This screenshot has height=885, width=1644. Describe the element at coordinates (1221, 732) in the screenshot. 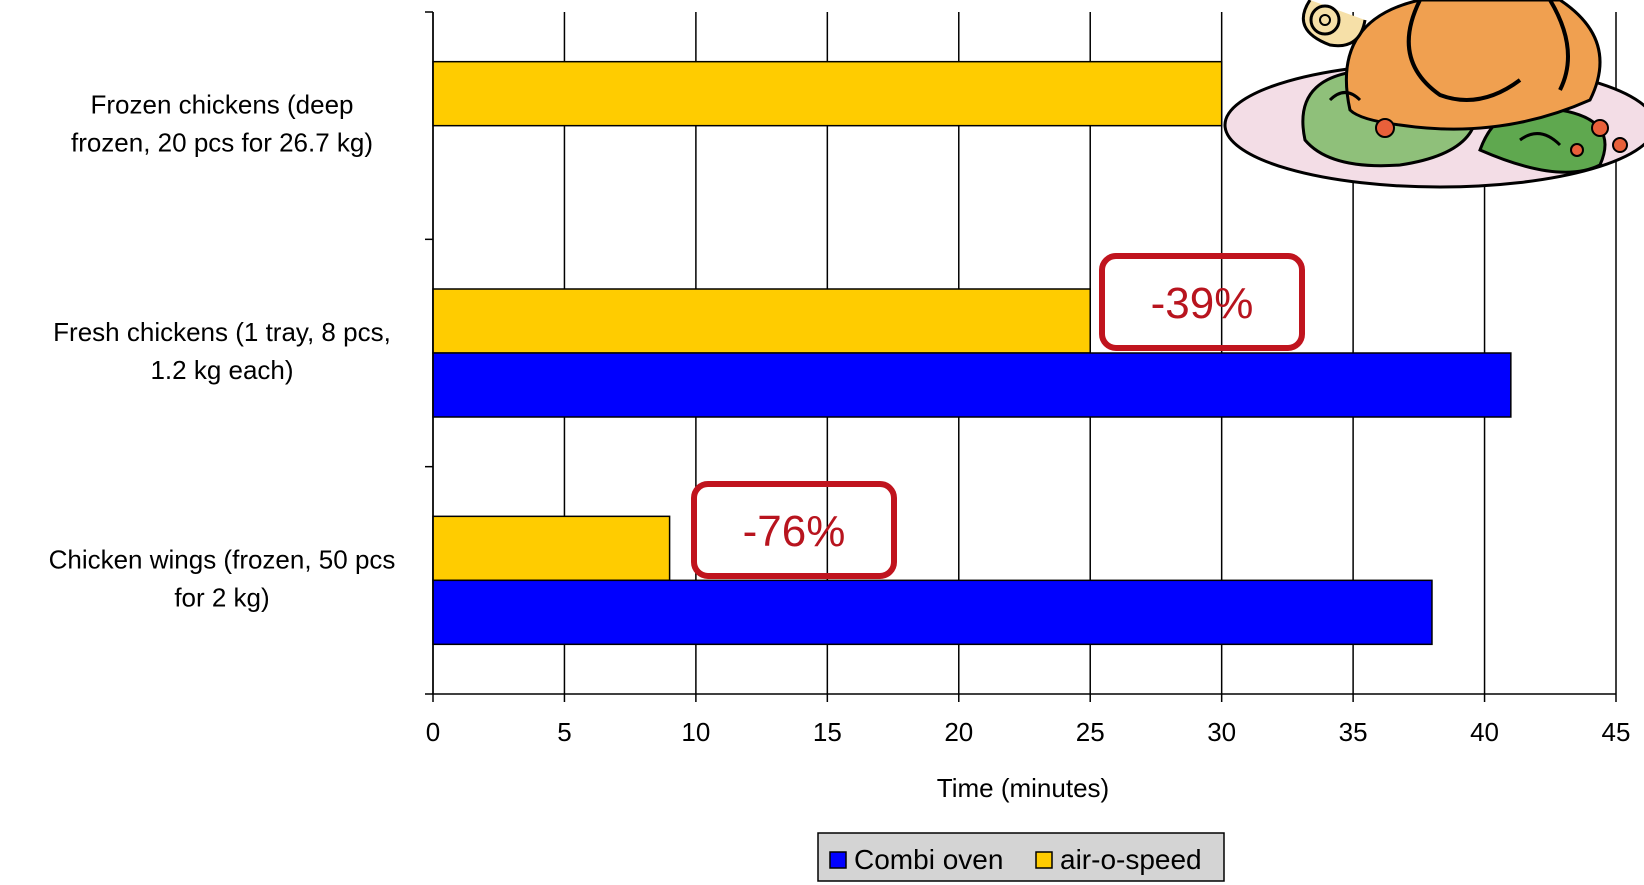

I see `x-tick-label: 30` at that location.